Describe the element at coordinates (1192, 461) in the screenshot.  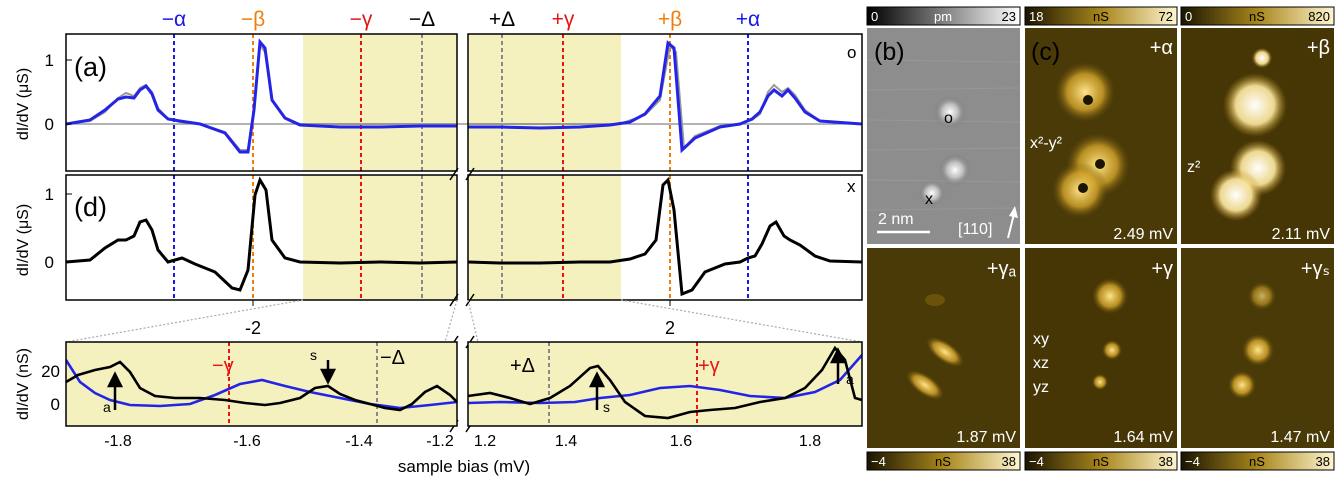
I see `cb-bot-2-min: −4` at that location.